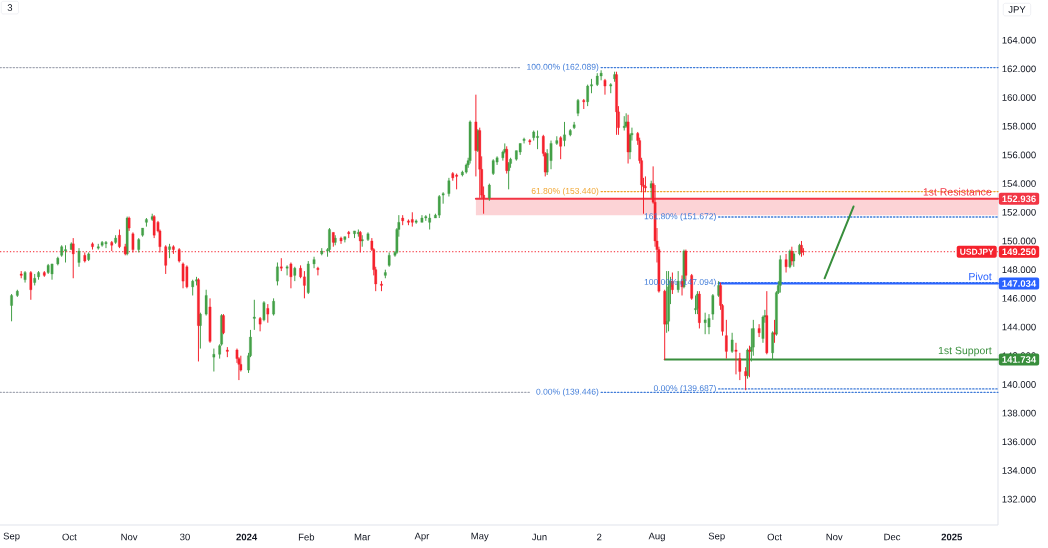 The image size is (1048, 548). I want to click on x-tick-label: Dec, so click(892, 537).